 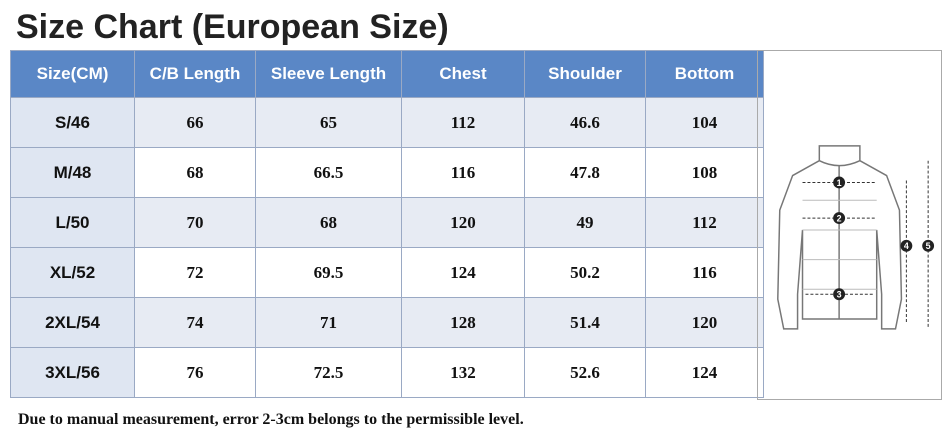 I want to click on cell: 71, so click(x=328, y=322).